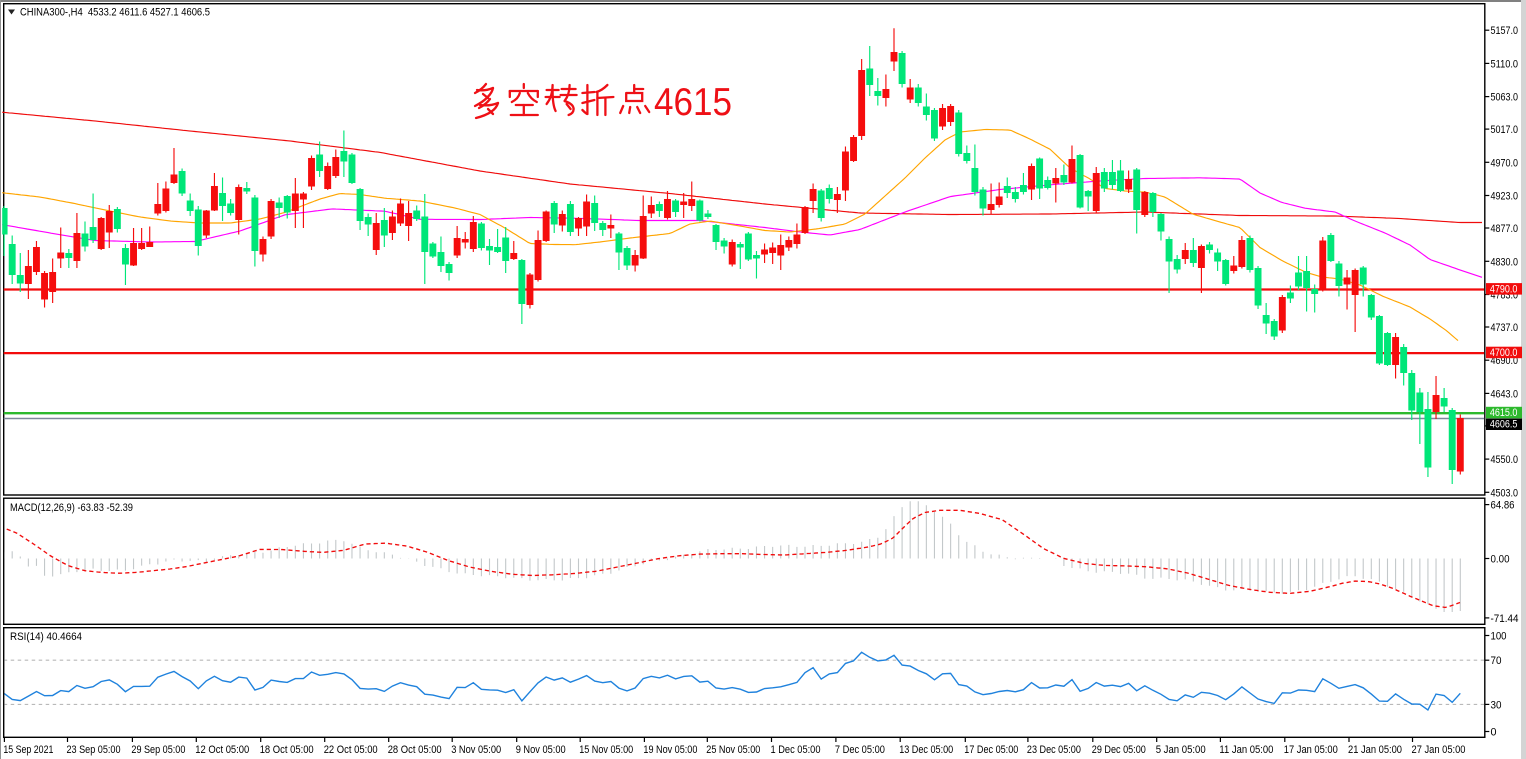 Image resolution: width=1526 pixels, height=759 pixels. Describe the element at coordinates (860, 750) in the screenshot. I see `svg-text: 7 Dec 05:00` at that location.